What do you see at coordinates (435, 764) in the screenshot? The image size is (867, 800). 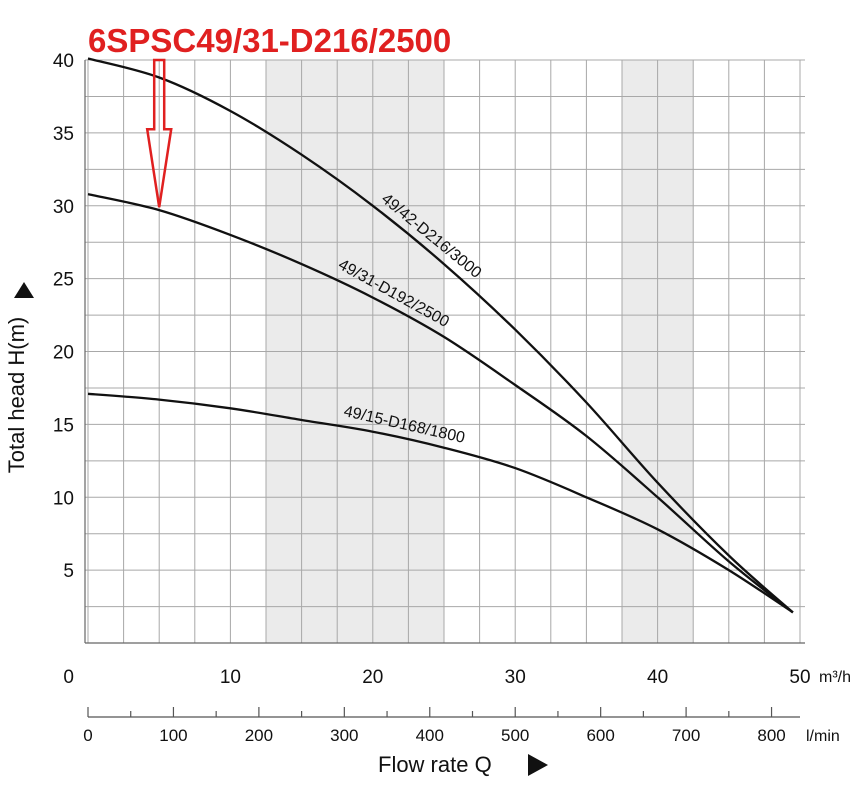 I see `x-axis-label: Flow rate Q` at bounding box center [435, 764].